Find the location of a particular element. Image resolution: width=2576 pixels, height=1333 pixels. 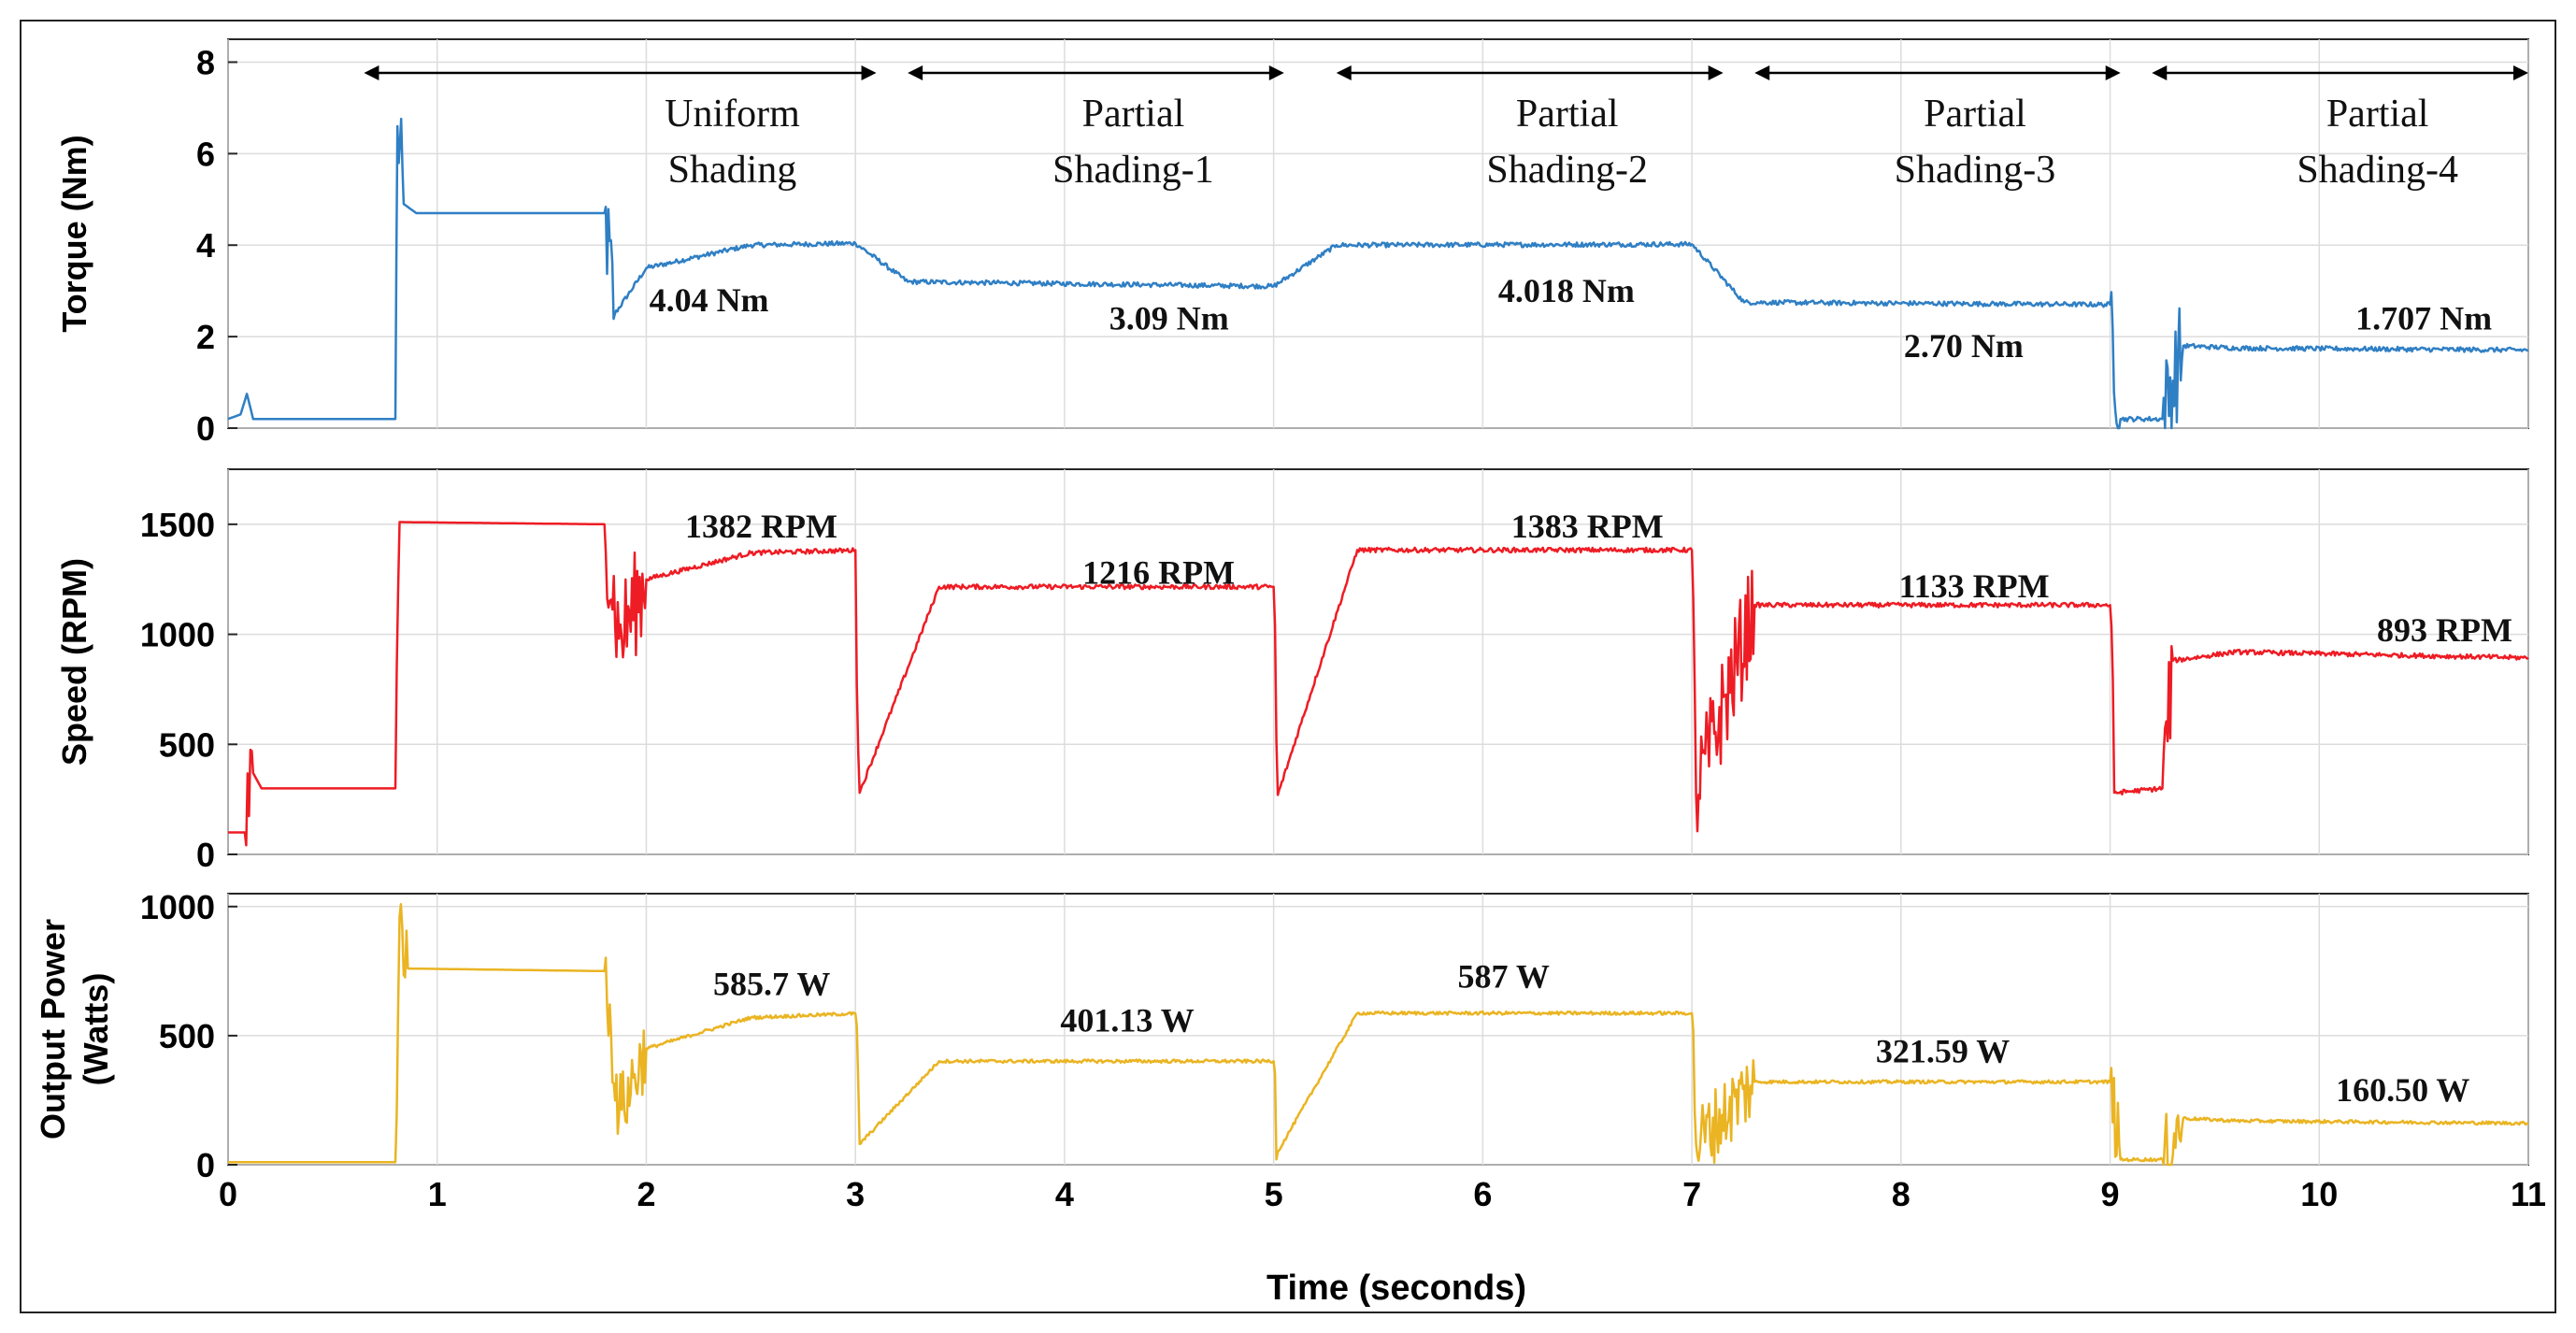

x-tick-label: 8 is located at coordinates (1901, 1194).